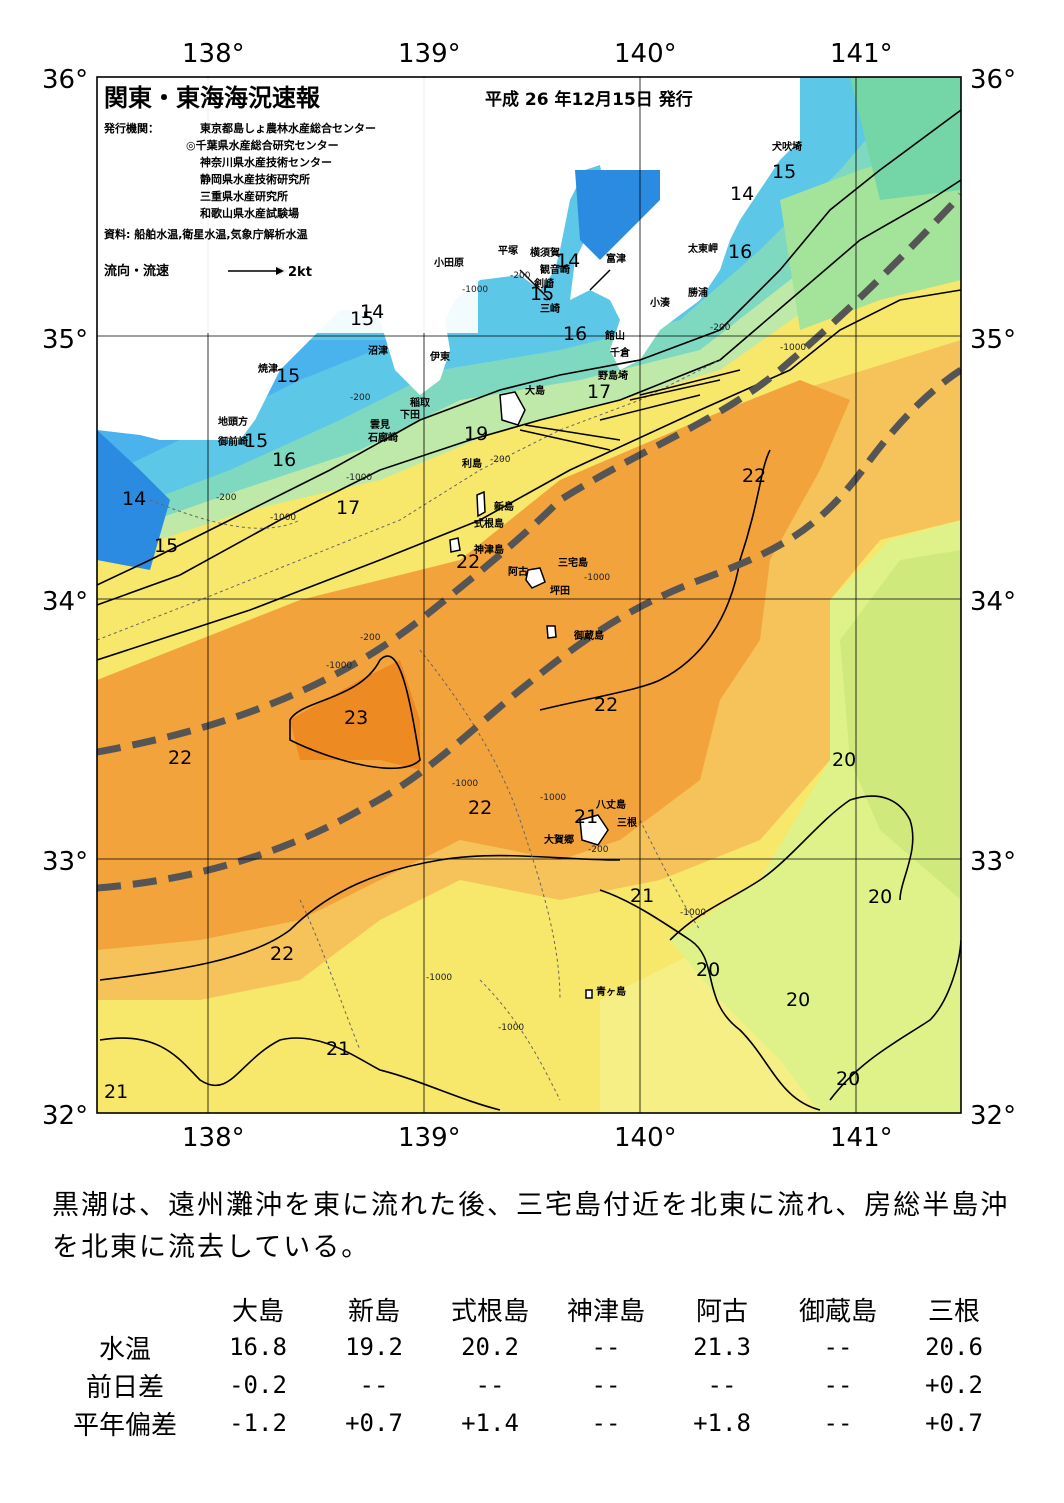 Image resolution: width=1064 pixels, height=1503 pixels. What do you see at coordinates (124, 1387) in the screenshot?
I see `row-header: 前日差` at bounding box center [124, 1387].